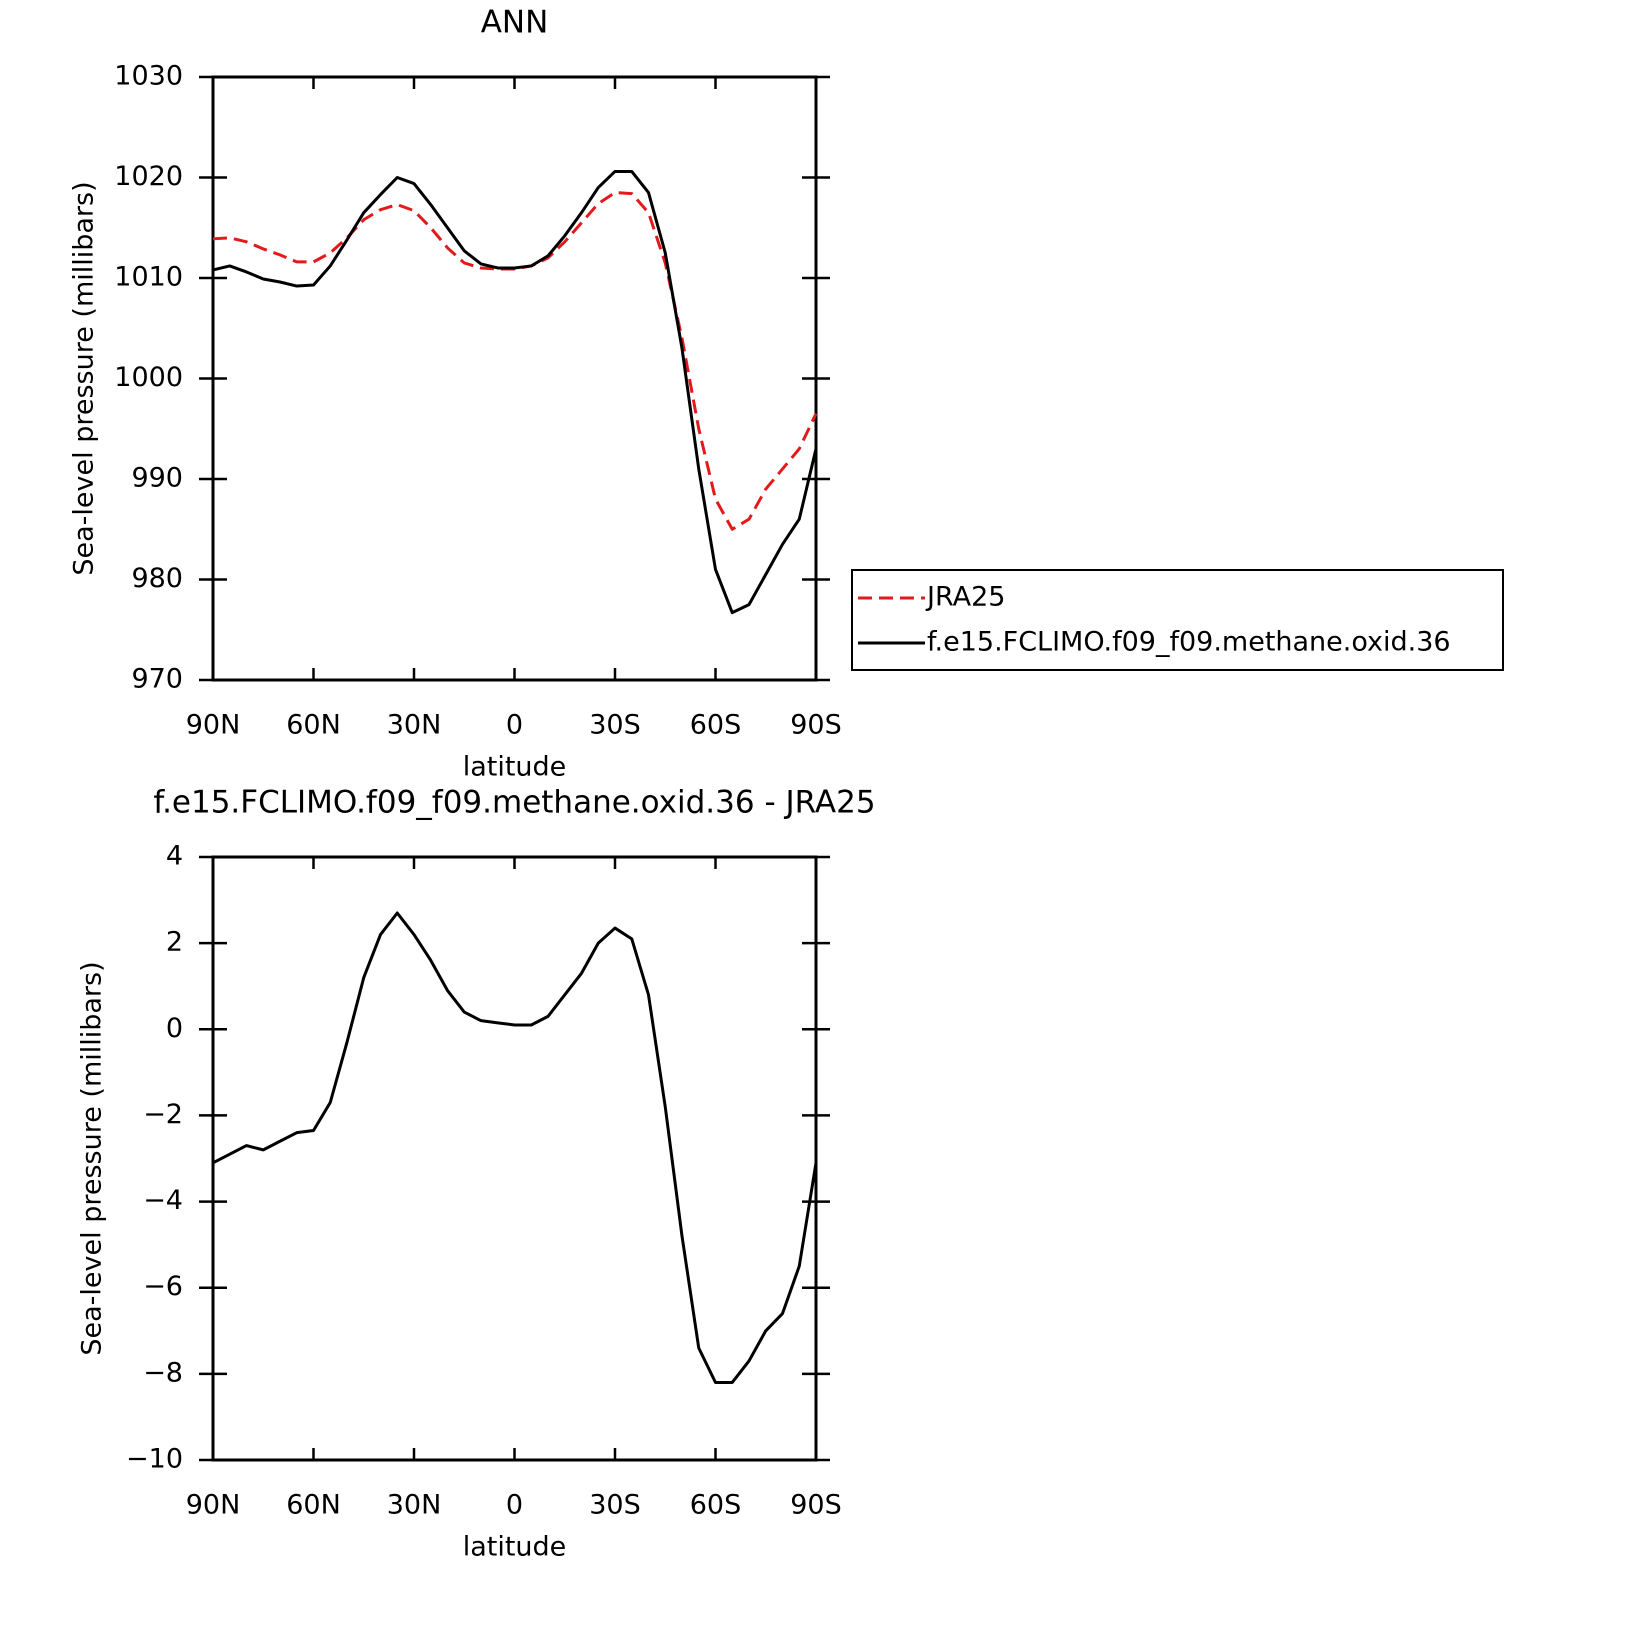 This screenshot has width=1635, height=1635. Describe the element at coordinates (1189, 642) in the screenshot. I see `legend-label: f.e15.FCLIMO.f09_f09.methane.oxid.36` at that location.